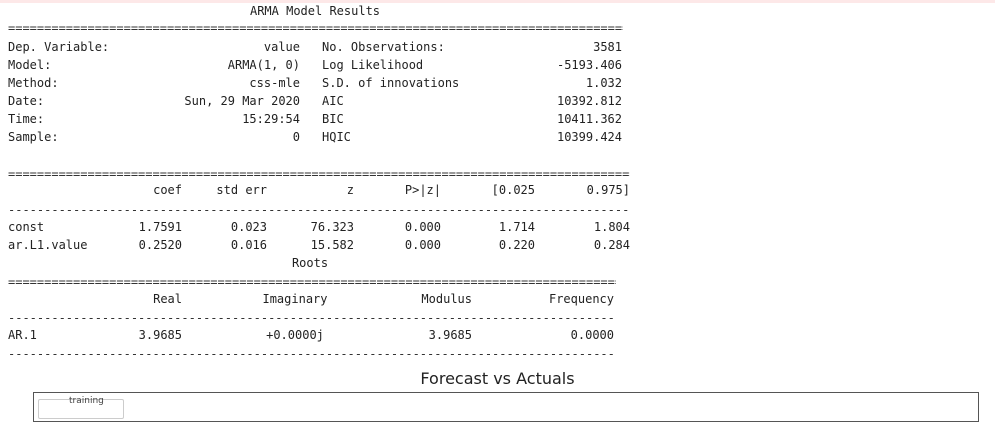  Describe the element at coordinates (22, 335) in the screenshot. I see `row-name: AR.1` at that location.